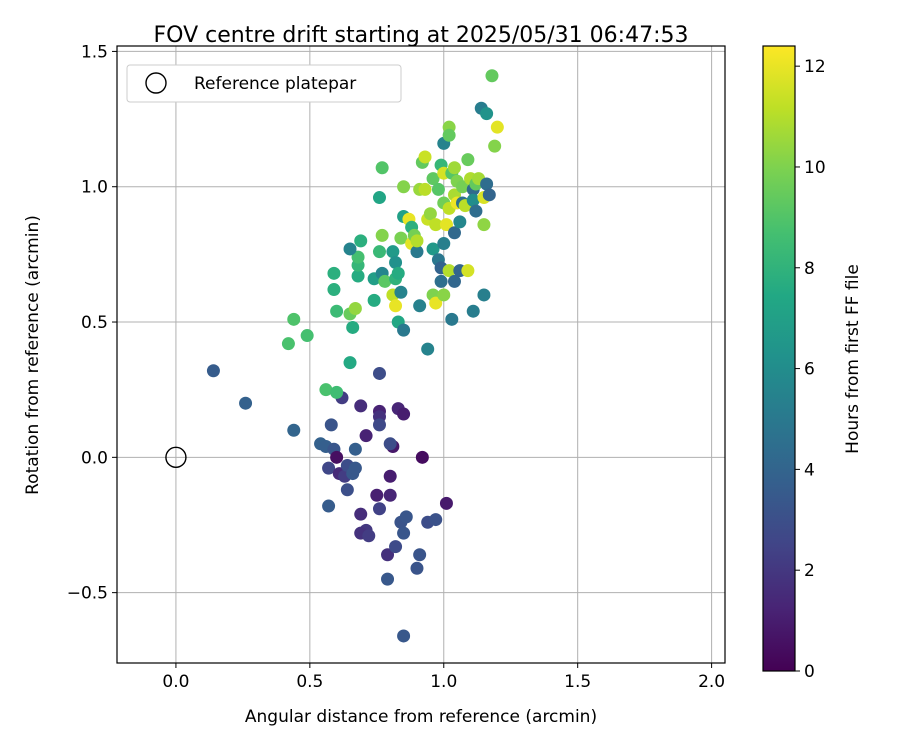 This screenshot has height=750, width=900. What do you see at coordinates (809, 470) in the screenshot?
I see `colorbar-tick-label: 4` at bounding box center [809, 470].